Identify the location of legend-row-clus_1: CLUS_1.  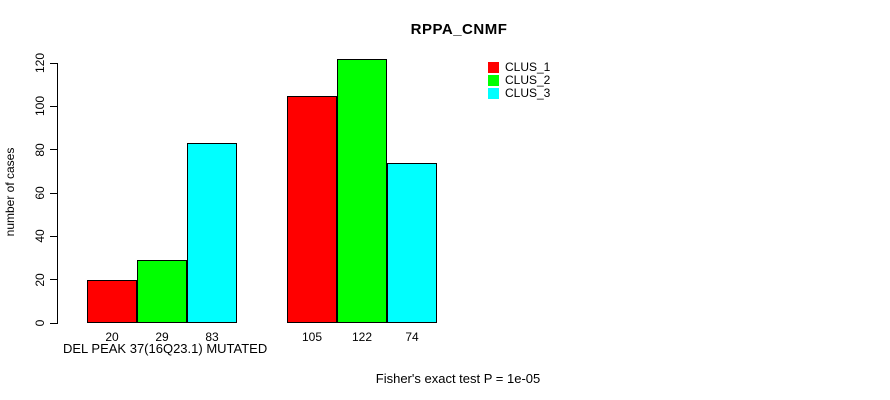
(519, 67).